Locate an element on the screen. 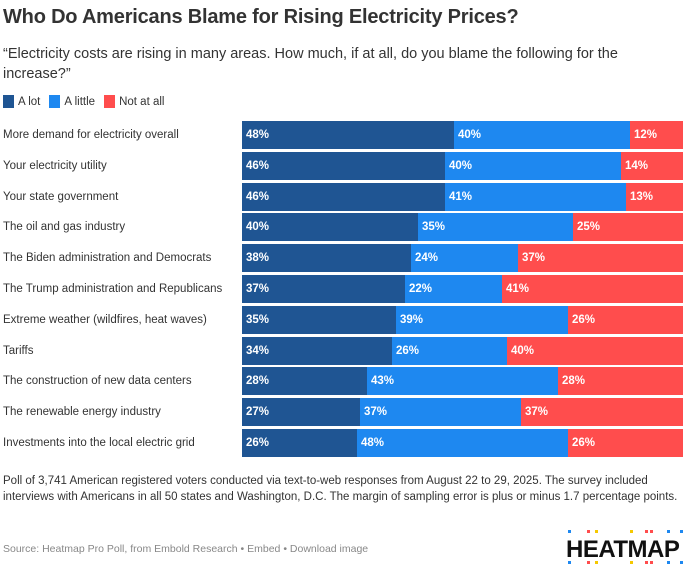  category-label: Your electricity utility is located at coordinates (55, 166).